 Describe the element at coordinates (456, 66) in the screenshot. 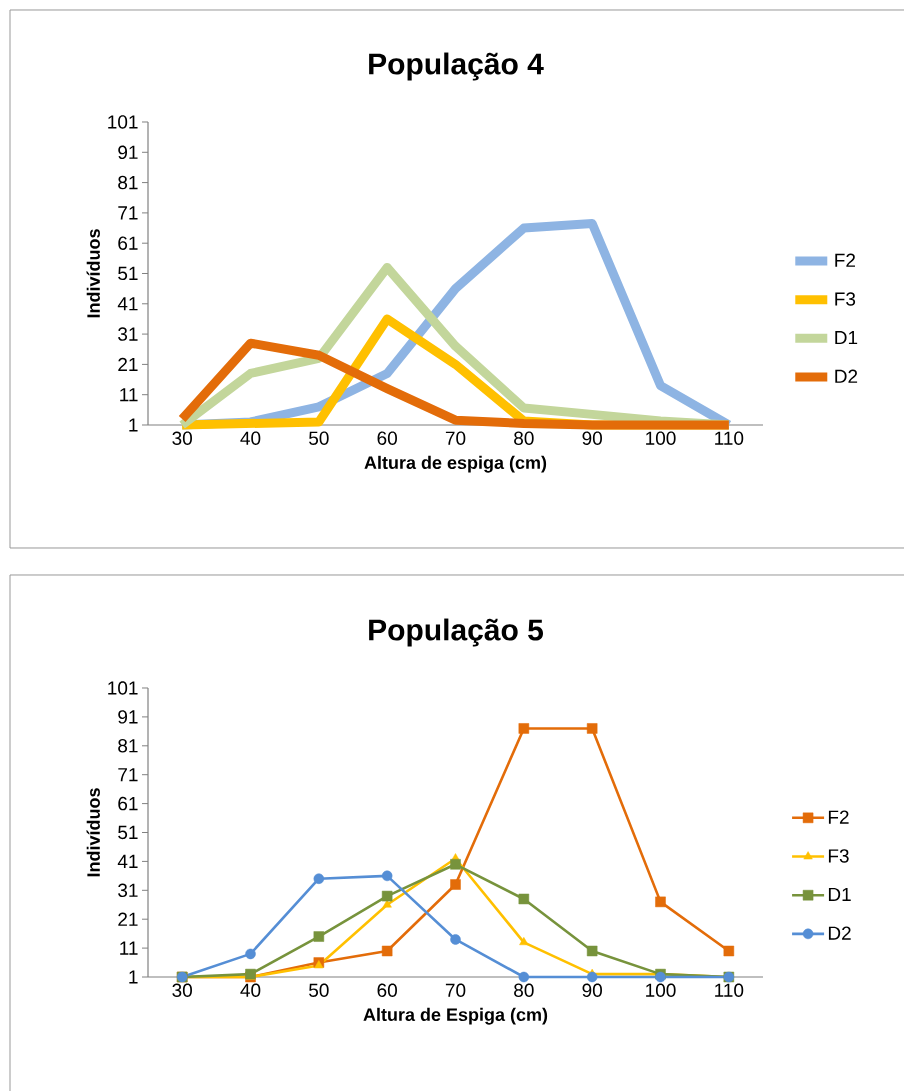

I see `chart-title: População 4` at that location.